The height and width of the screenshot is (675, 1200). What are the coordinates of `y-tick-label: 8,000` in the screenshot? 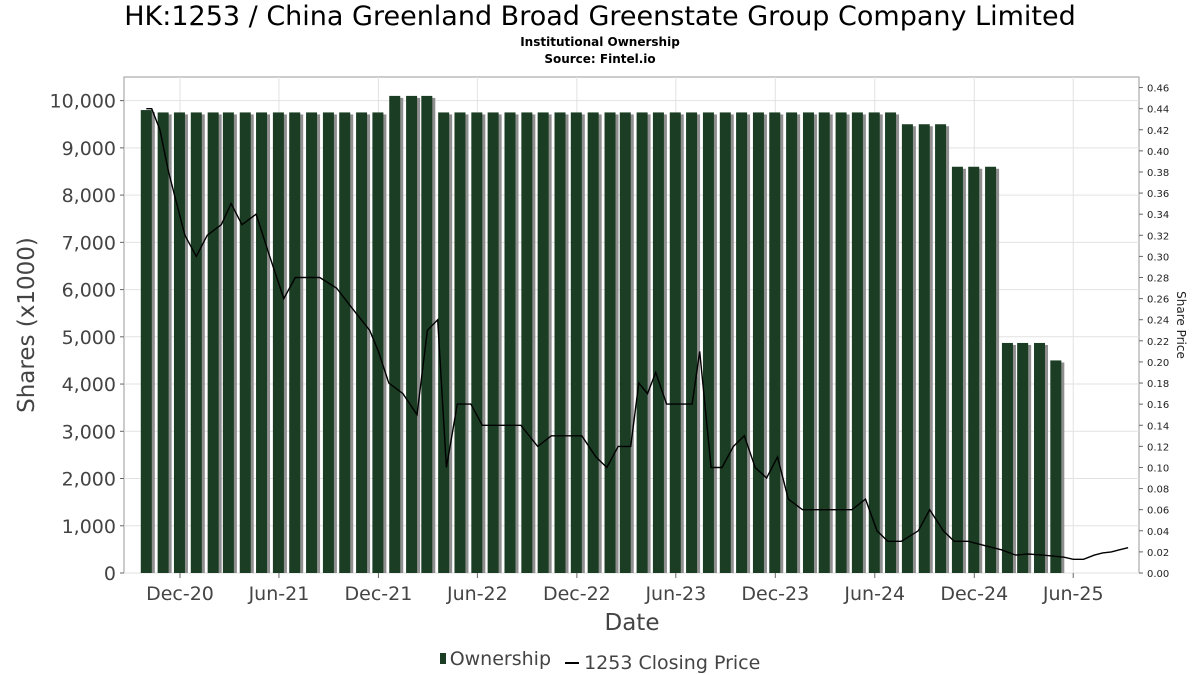 It's located at (89, 196).